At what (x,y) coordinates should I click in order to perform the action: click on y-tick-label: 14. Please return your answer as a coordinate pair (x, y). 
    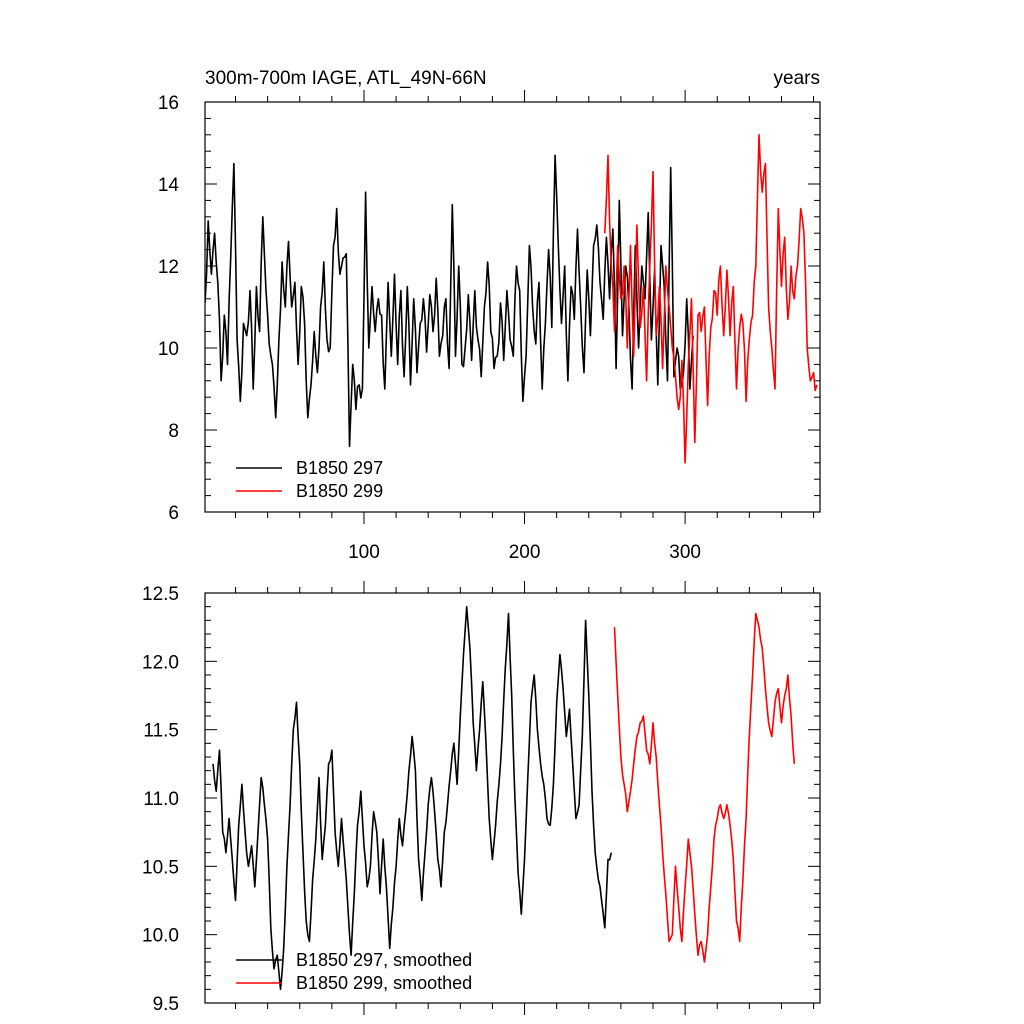
    Looking at the image, I should click on (169, 185).